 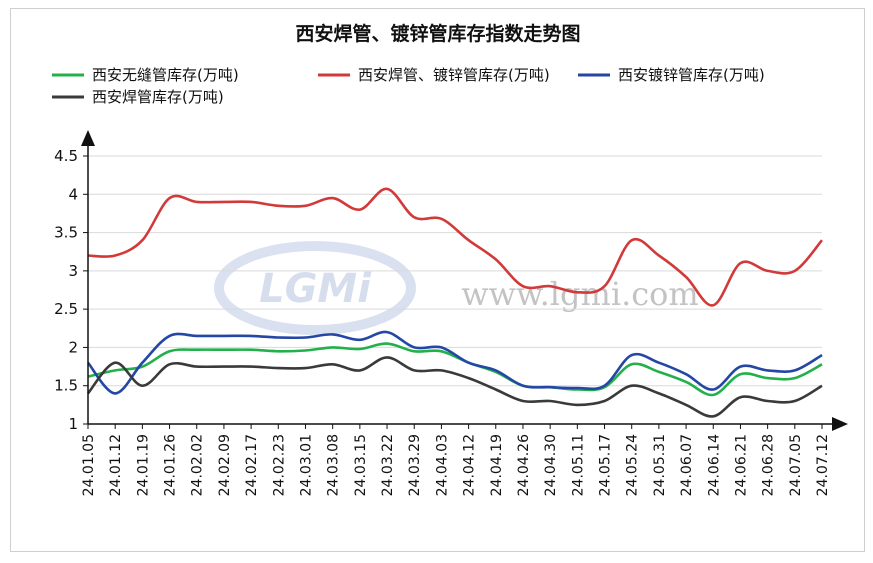 What do you see at coordinates (769, 465) in the screenshot?
I see `x-tick-label: 24.06.28` at bounding box center [769, 465].